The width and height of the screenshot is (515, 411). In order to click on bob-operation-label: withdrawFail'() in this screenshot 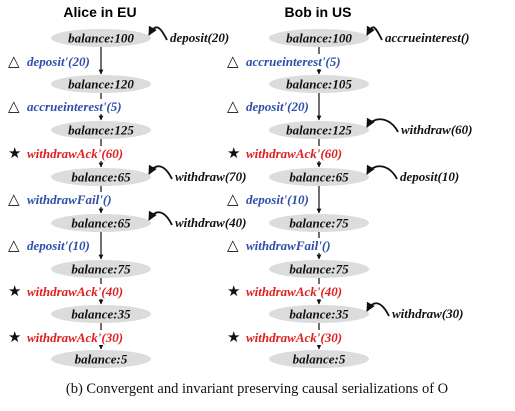, I will do `click(288, 245)`.